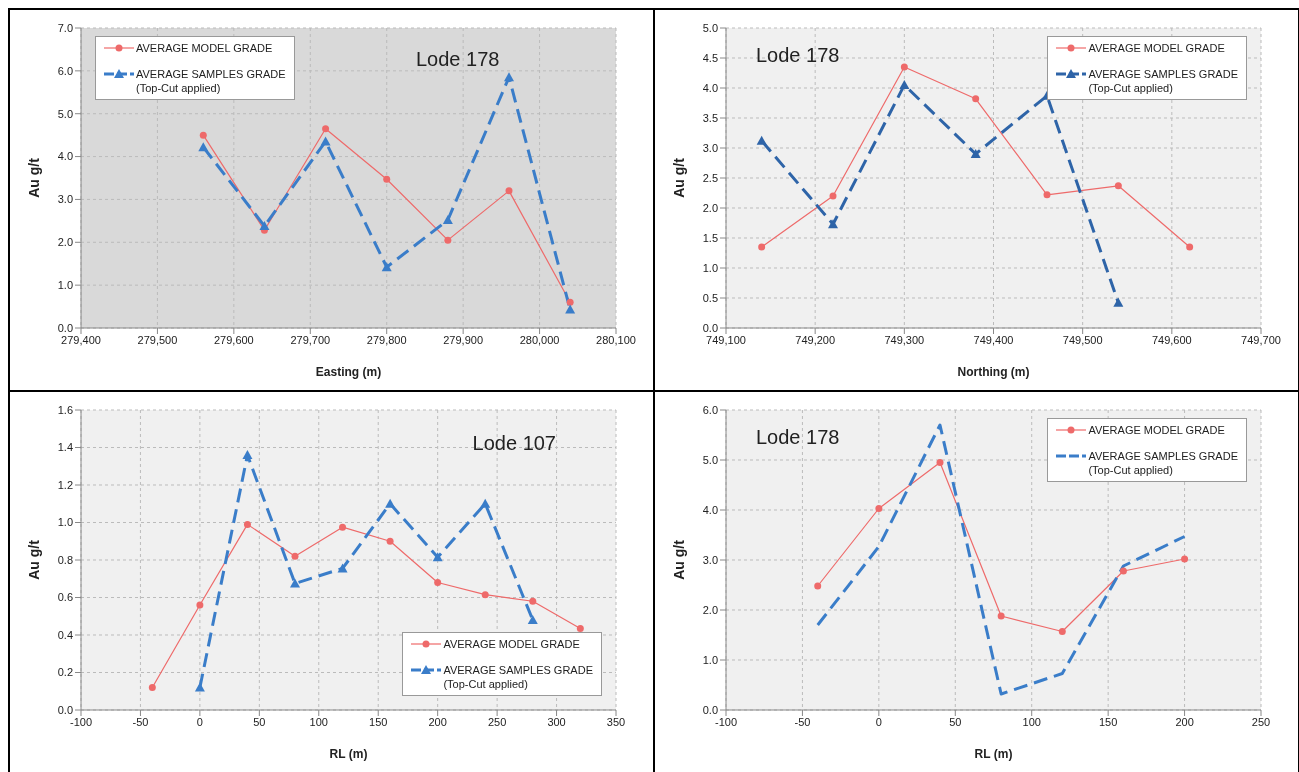 The height and width of the screenshot is (772, 1299). What do you see at coordinates (710, 57) in the screenshot?
I see `y-tick-label: 4.5` at bounding box center [710, 57].